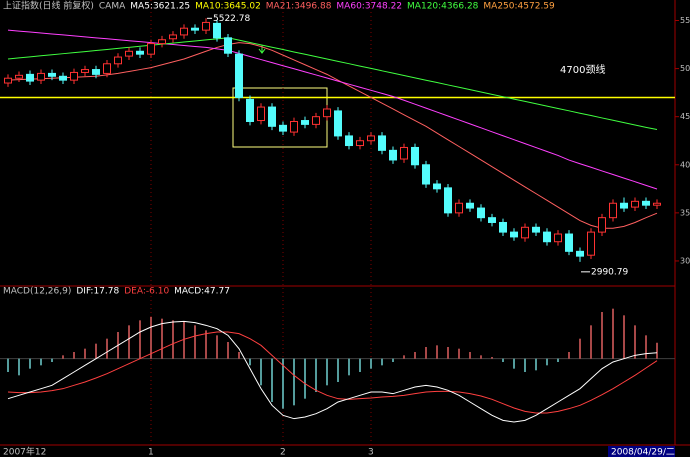  What do you see at coordinates (685, 212) in the screenshot?
I see `y-tick-label: 3500` at bounding box center [685, 212].